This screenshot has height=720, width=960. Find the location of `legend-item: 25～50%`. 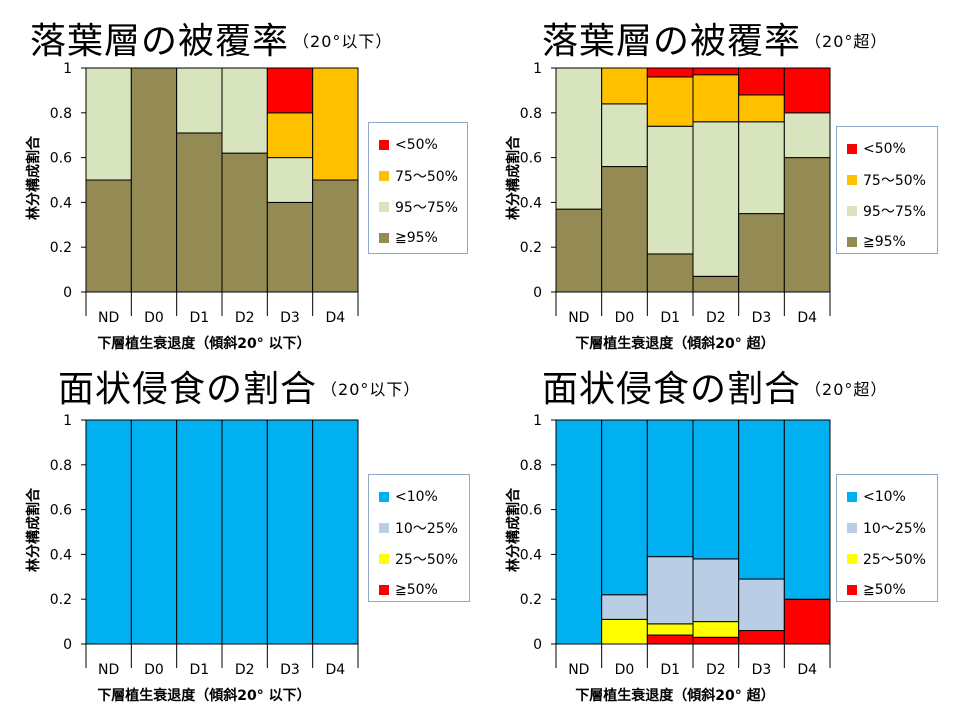

legend-item: 25～50% is located at coordinates (420, 558).